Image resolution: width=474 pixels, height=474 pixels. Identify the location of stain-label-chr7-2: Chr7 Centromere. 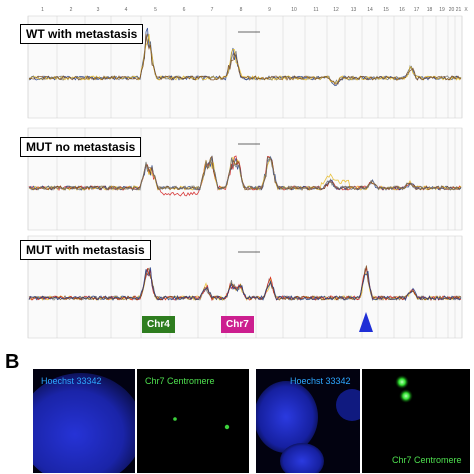
(427, 460).